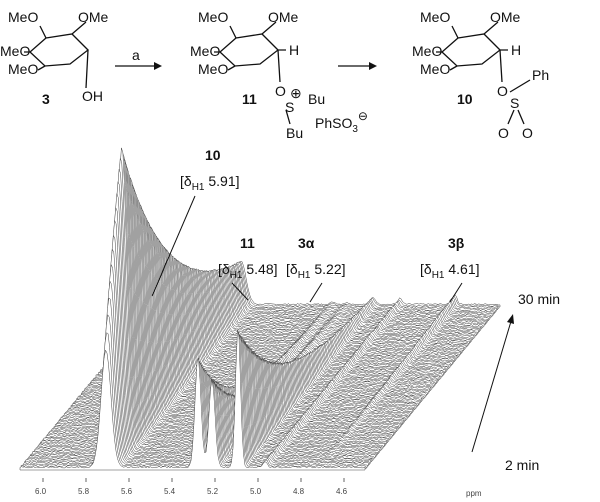  Describe the element at coordinates (41, 491) in the screenshot. I see `axis-tick-label: 6.0` at that location.